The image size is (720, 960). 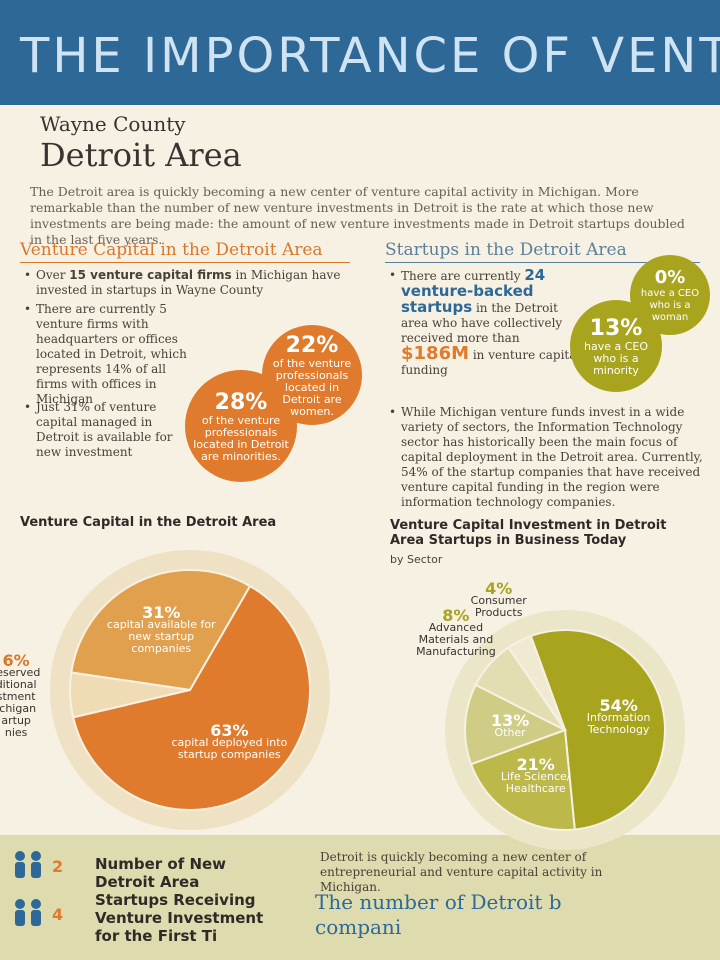 What do you see at coordinates (141, 155) in the screenshot?
I see `area: Detroit Area` at bounding box center [141, 155].